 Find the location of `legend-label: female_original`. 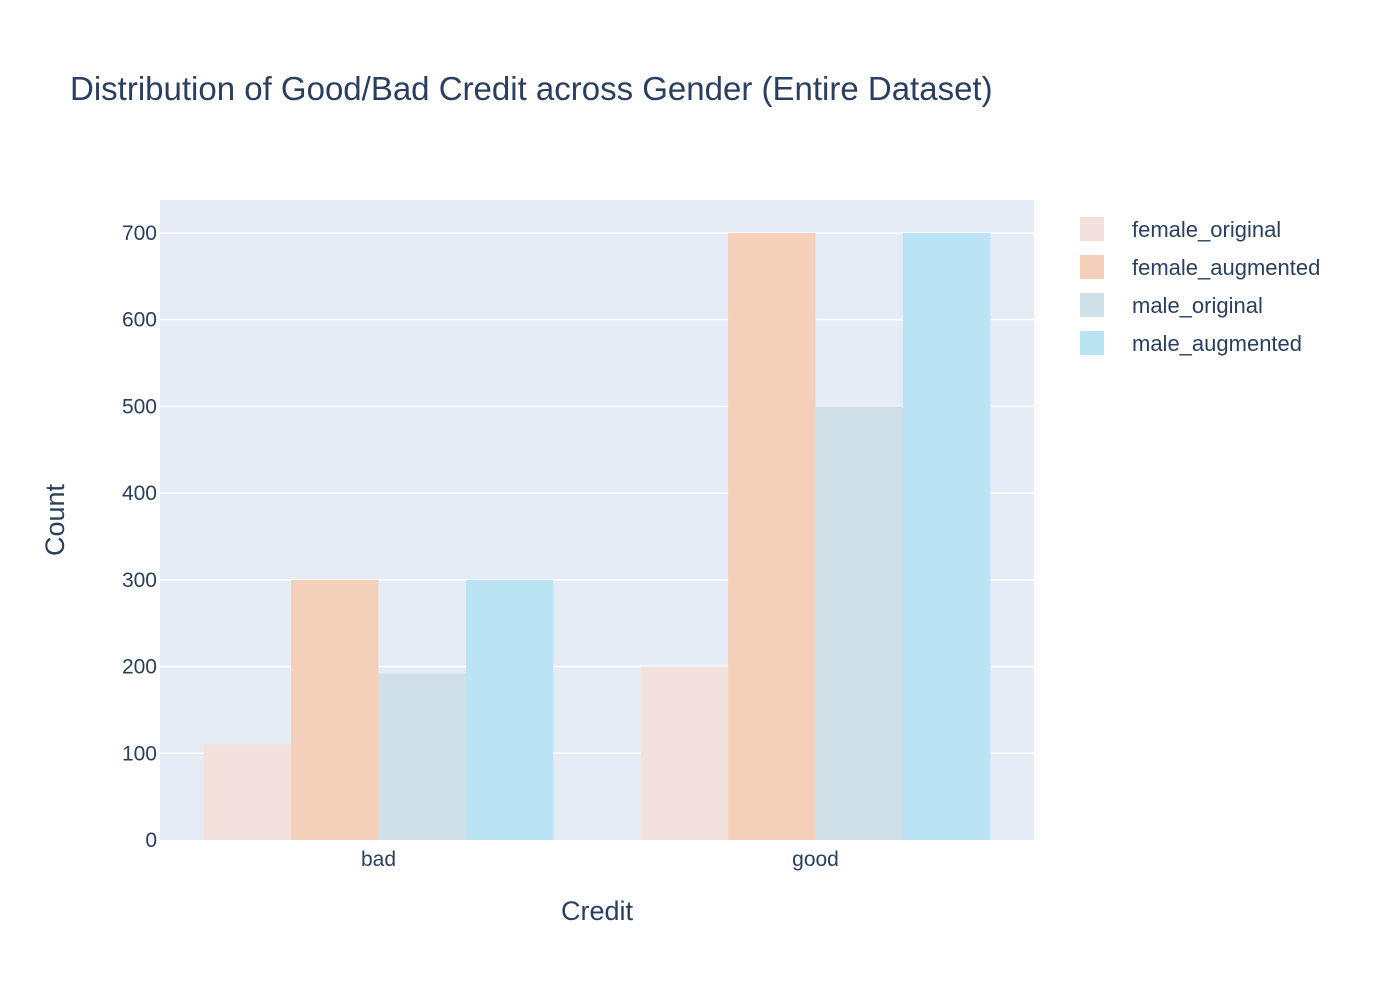

legend-label: female_original is located at coordinates (1206, 229).